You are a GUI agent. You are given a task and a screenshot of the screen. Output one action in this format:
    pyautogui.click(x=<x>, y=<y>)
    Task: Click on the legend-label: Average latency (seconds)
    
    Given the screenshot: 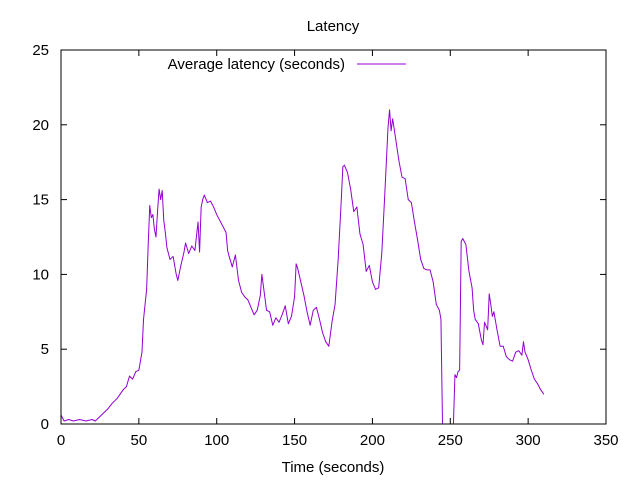 What is the action you would take?
    pyautogui.click(x=256, y=64)
    